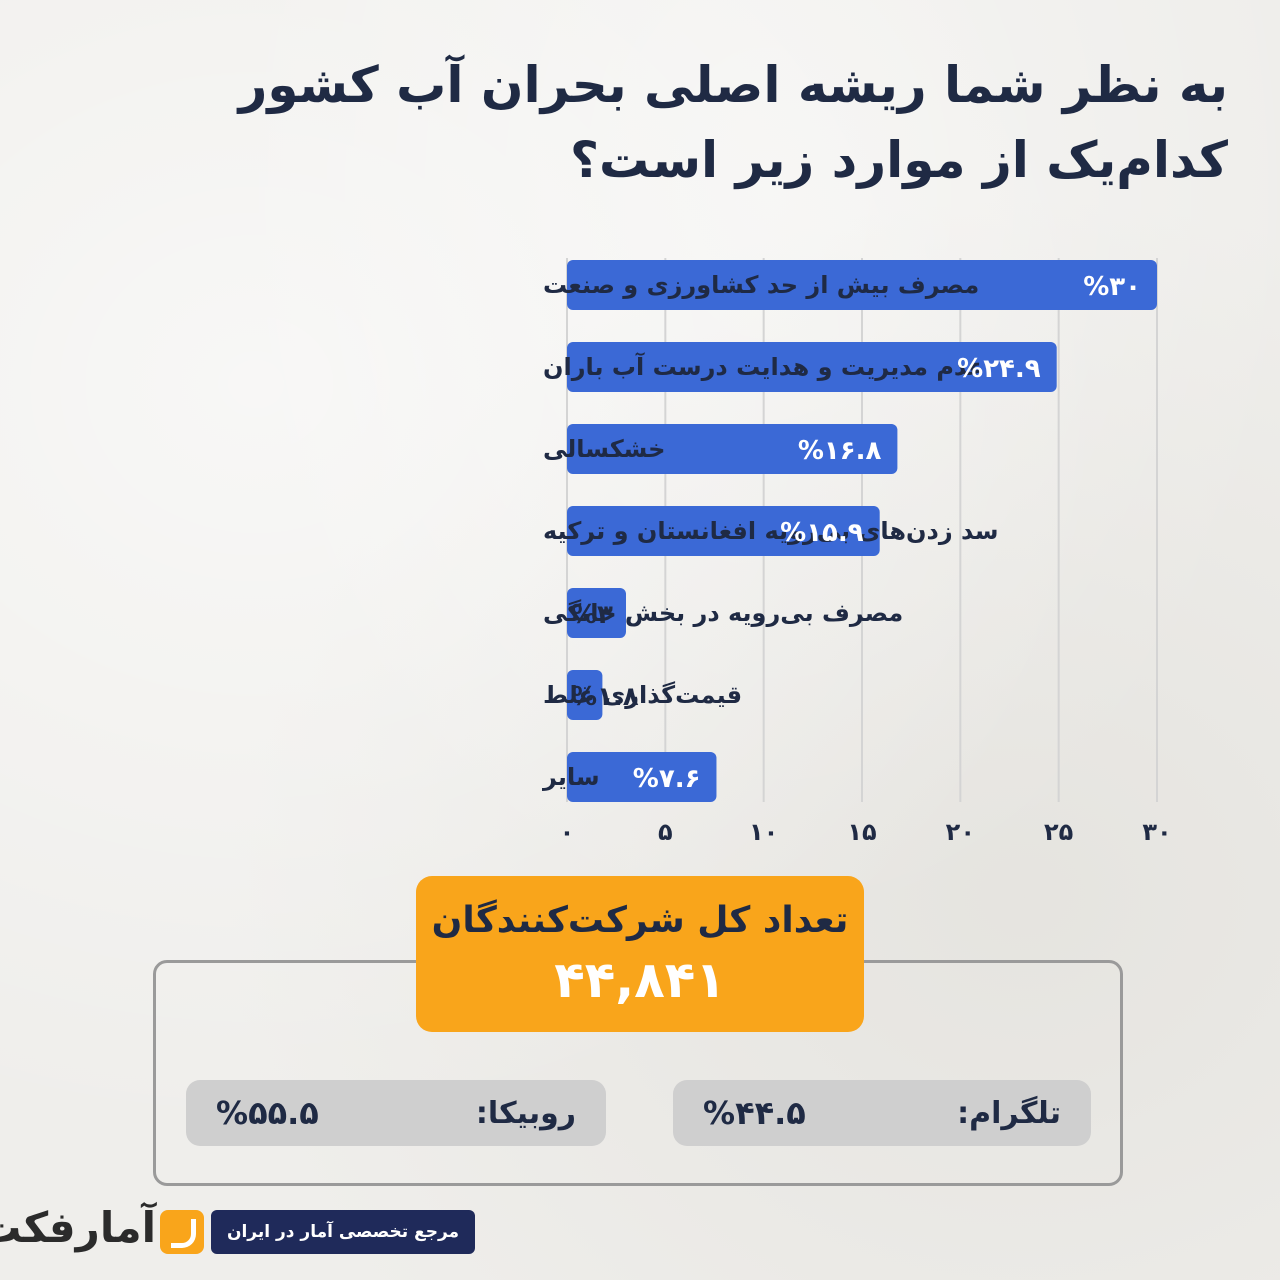  I want to click on category-label-1: عدم مدیریت و هدایت درست آب باران, so click(763, 366).